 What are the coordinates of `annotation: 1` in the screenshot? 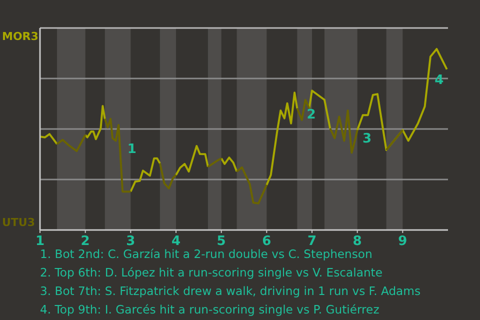 It's located at (131, 149).